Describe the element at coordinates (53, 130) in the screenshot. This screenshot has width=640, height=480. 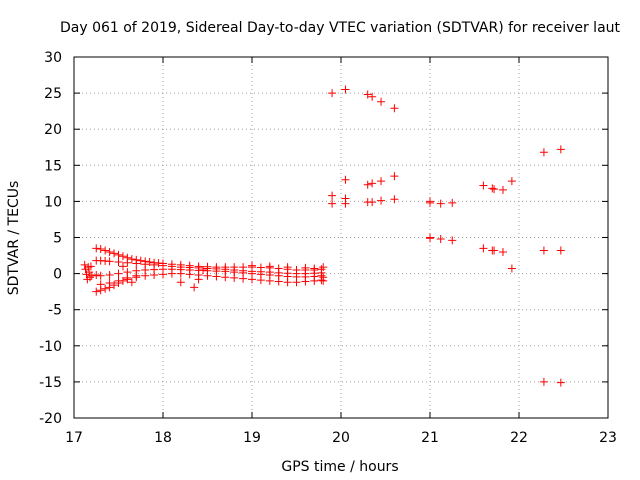
I see `y-tick-label: 20` at that location.